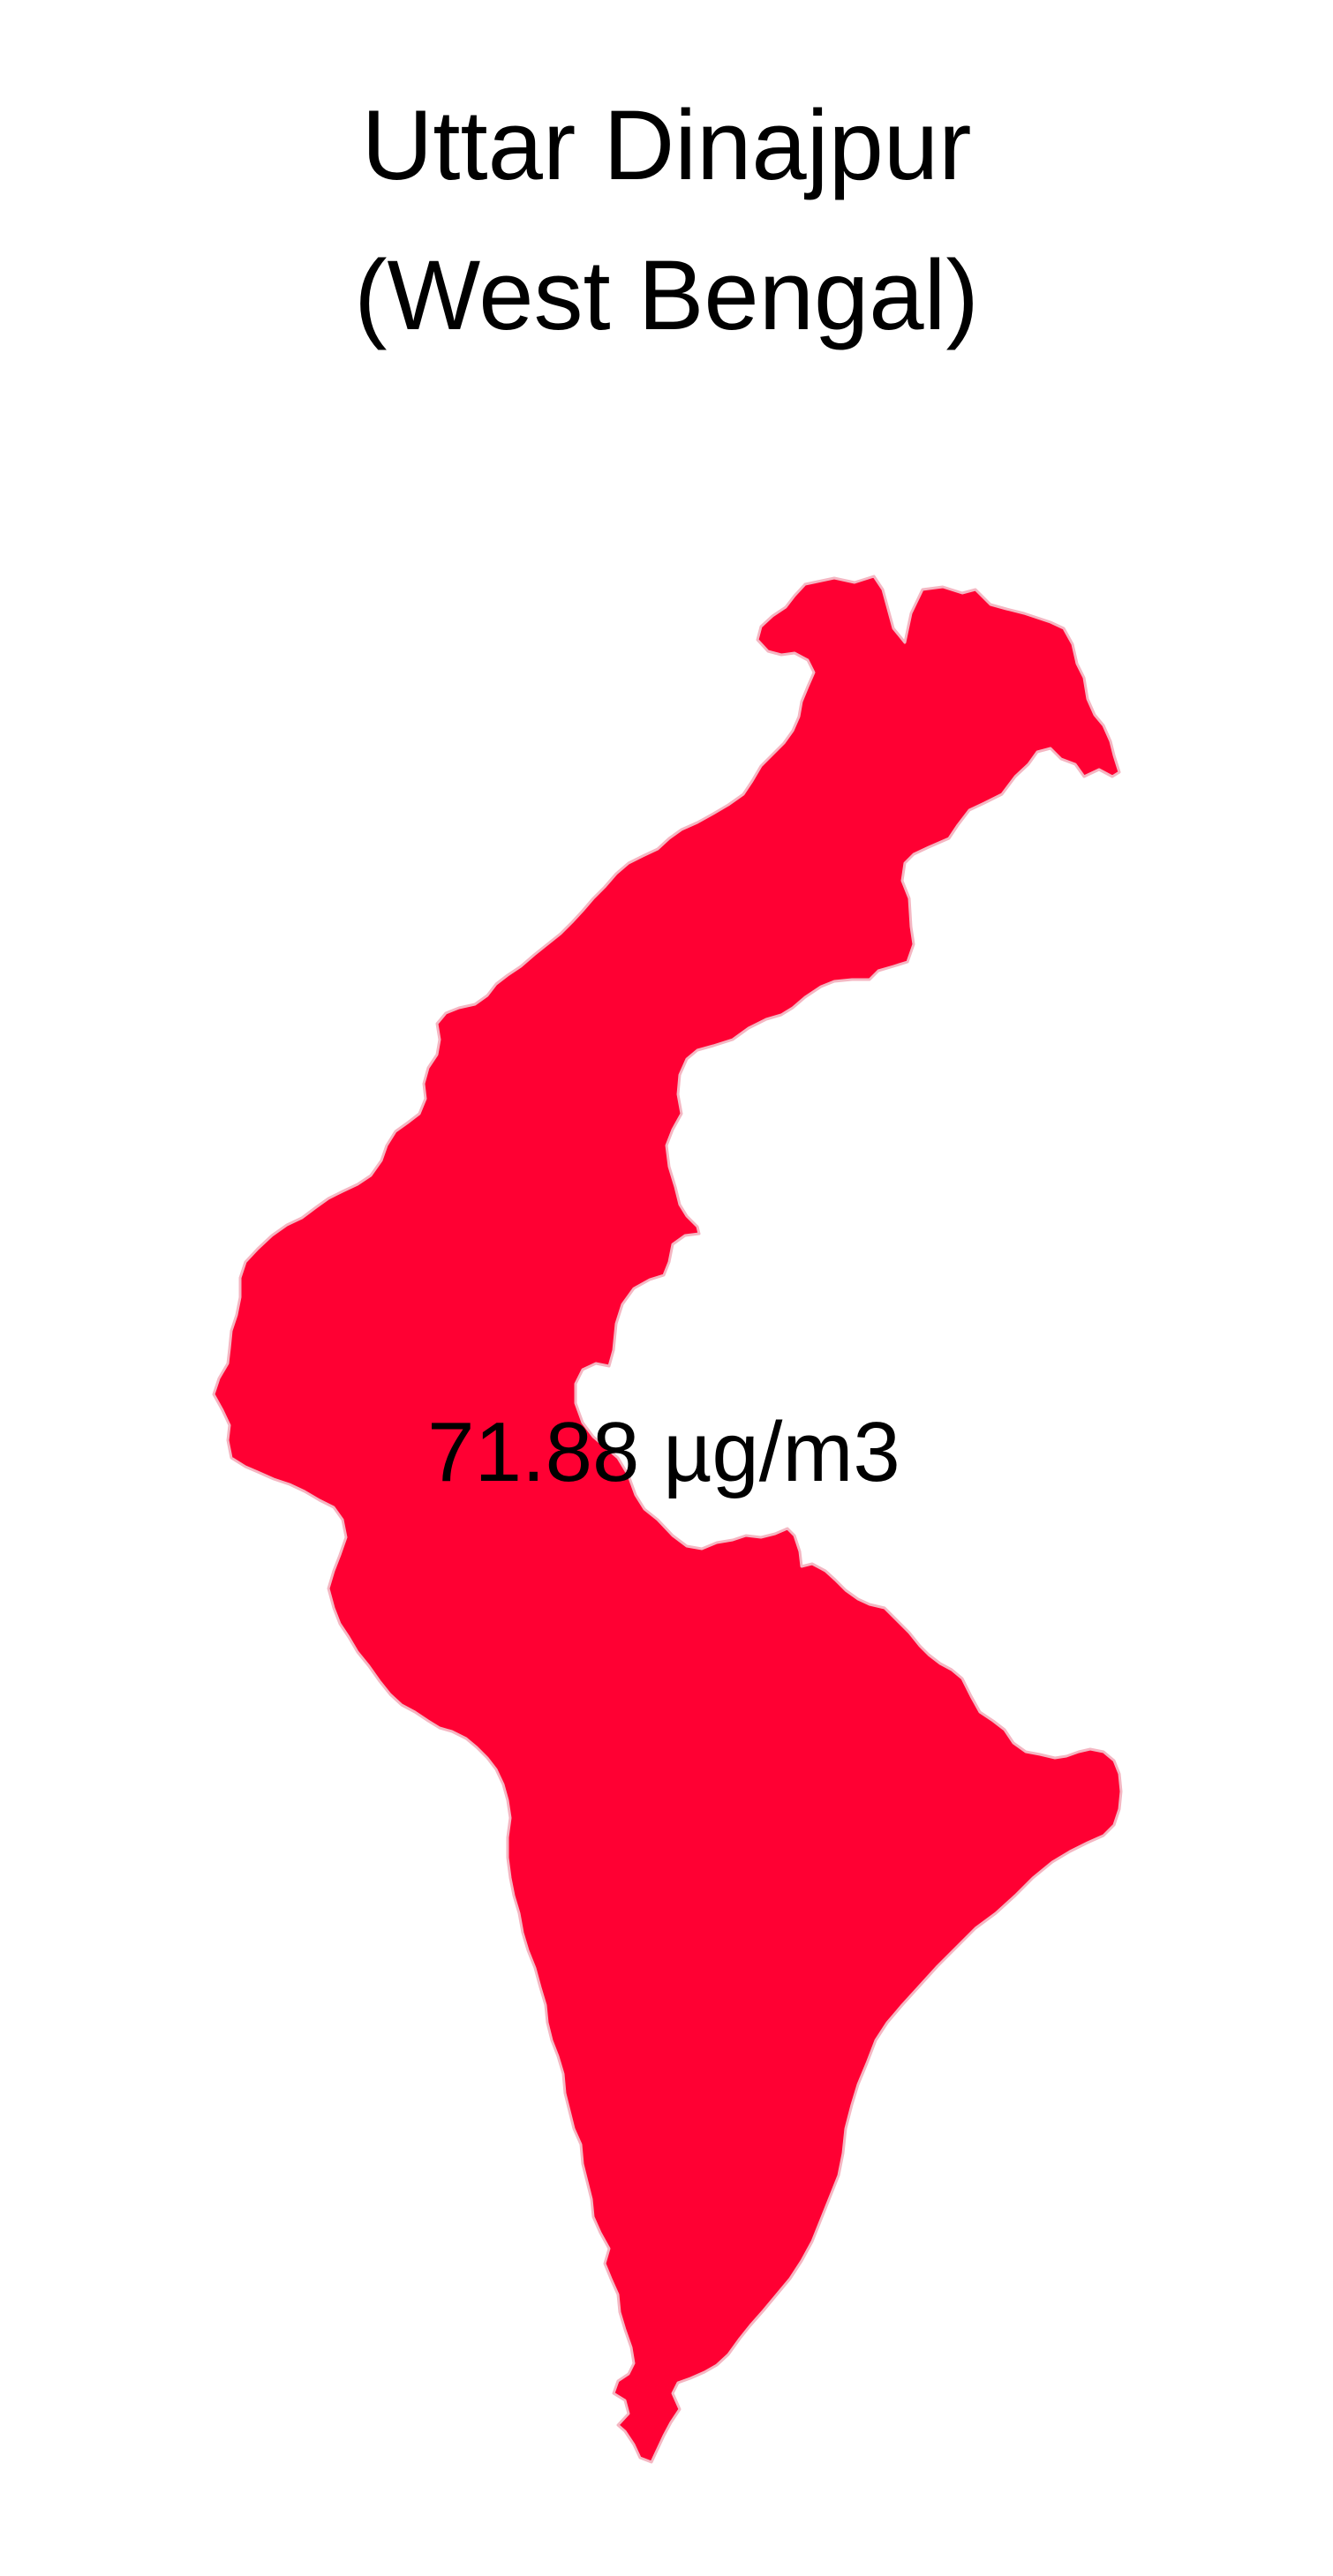 This screenshot has height=2576, width=1333. I want to click on map-title: Uttar Dinajpur (West Bengal), so click(666, 221).